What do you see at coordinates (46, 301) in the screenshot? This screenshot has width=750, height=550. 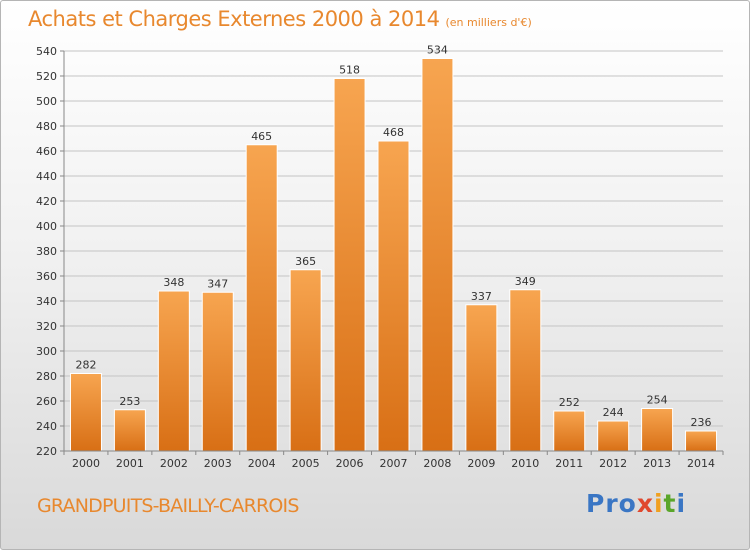 I see `y-tick-label: 340` at bounding box center [46, 301].